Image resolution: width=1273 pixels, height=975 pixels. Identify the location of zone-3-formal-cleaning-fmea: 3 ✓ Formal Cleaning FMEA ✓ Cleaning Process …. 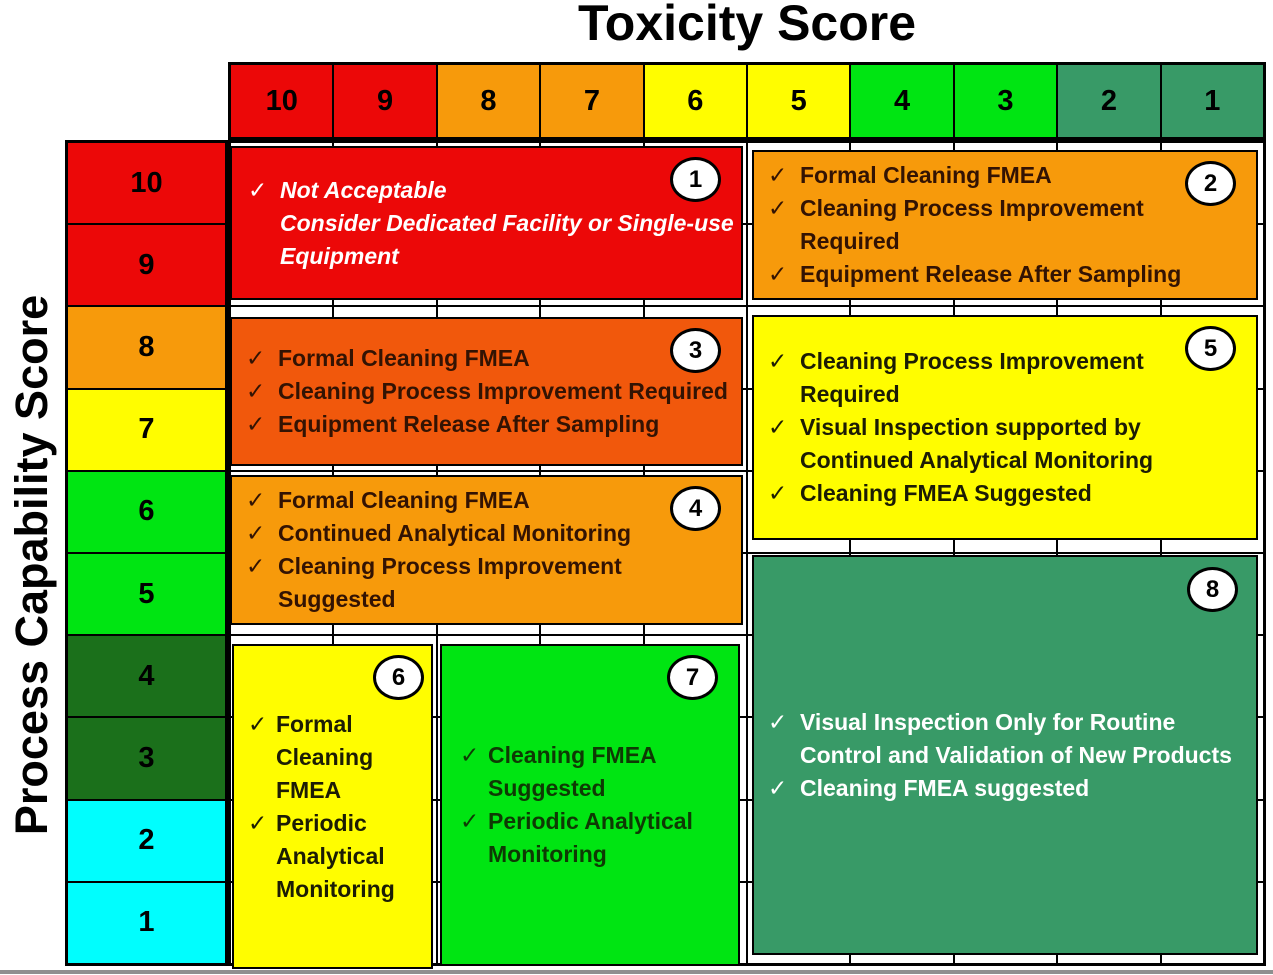
(486, 391).